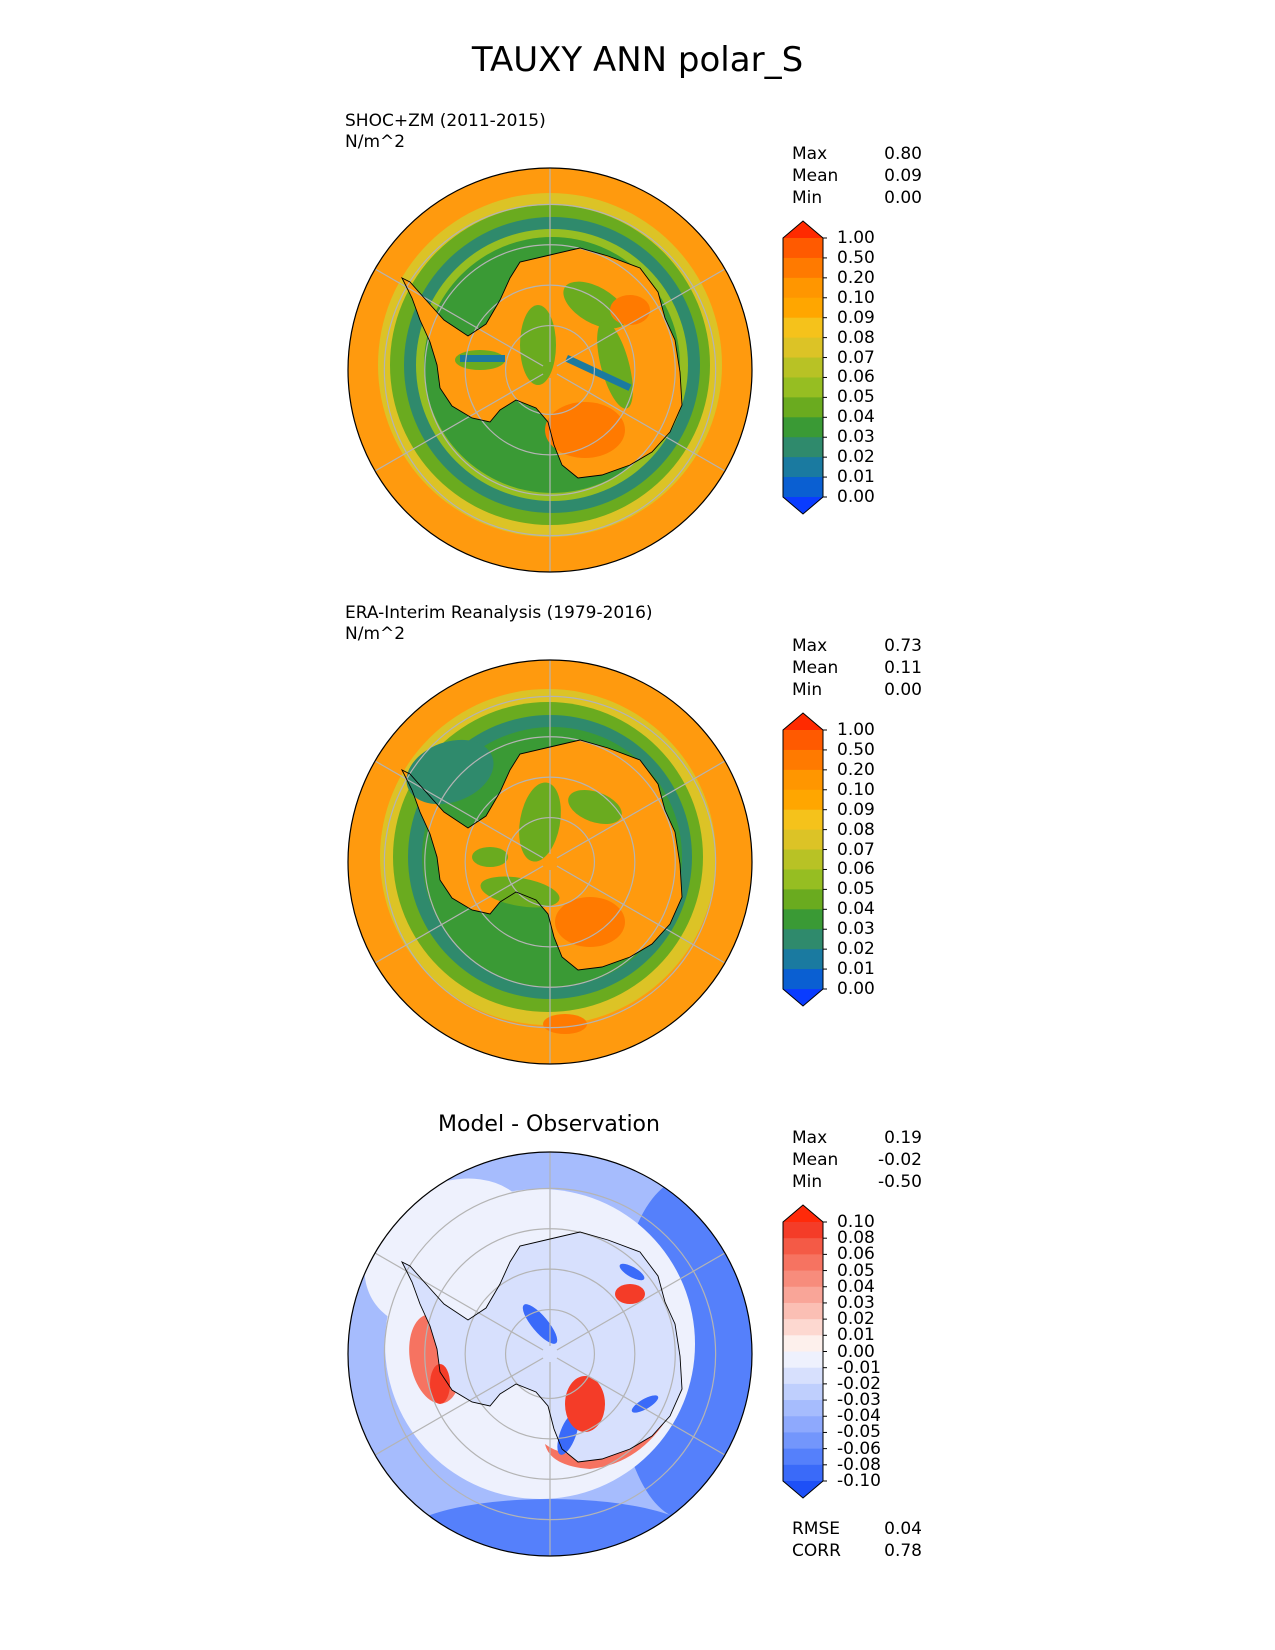 This screenshot has height=1650, width=1275. What do you see at coordinates (810, 154) in the screenshot?
I see `stat-max-label: Max` at bounding box center [810, 154].